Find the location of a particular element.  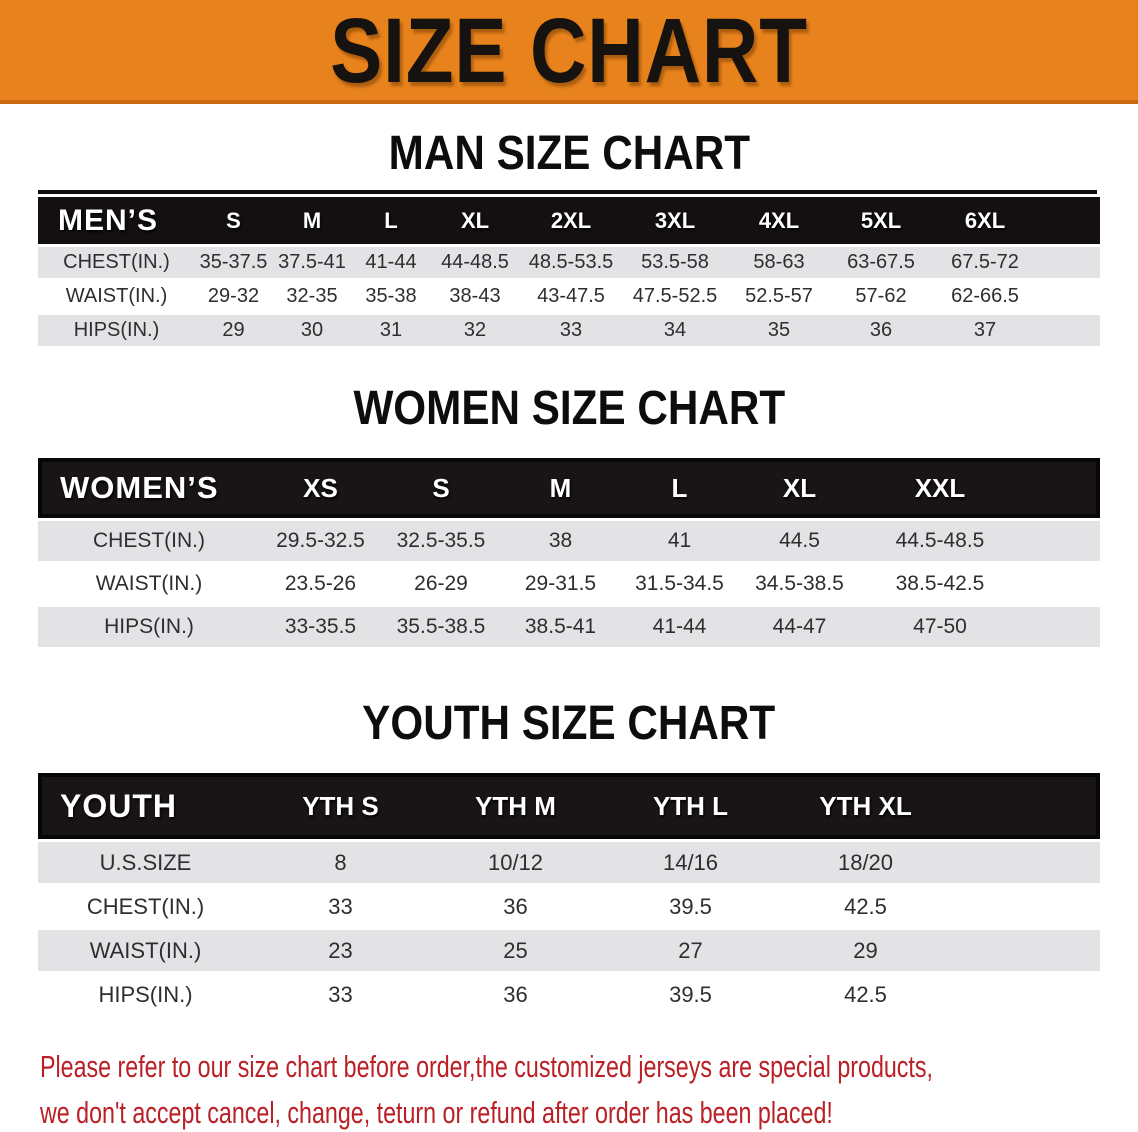

size-value-cell: 26-29 is located at coordinates (441, 583).